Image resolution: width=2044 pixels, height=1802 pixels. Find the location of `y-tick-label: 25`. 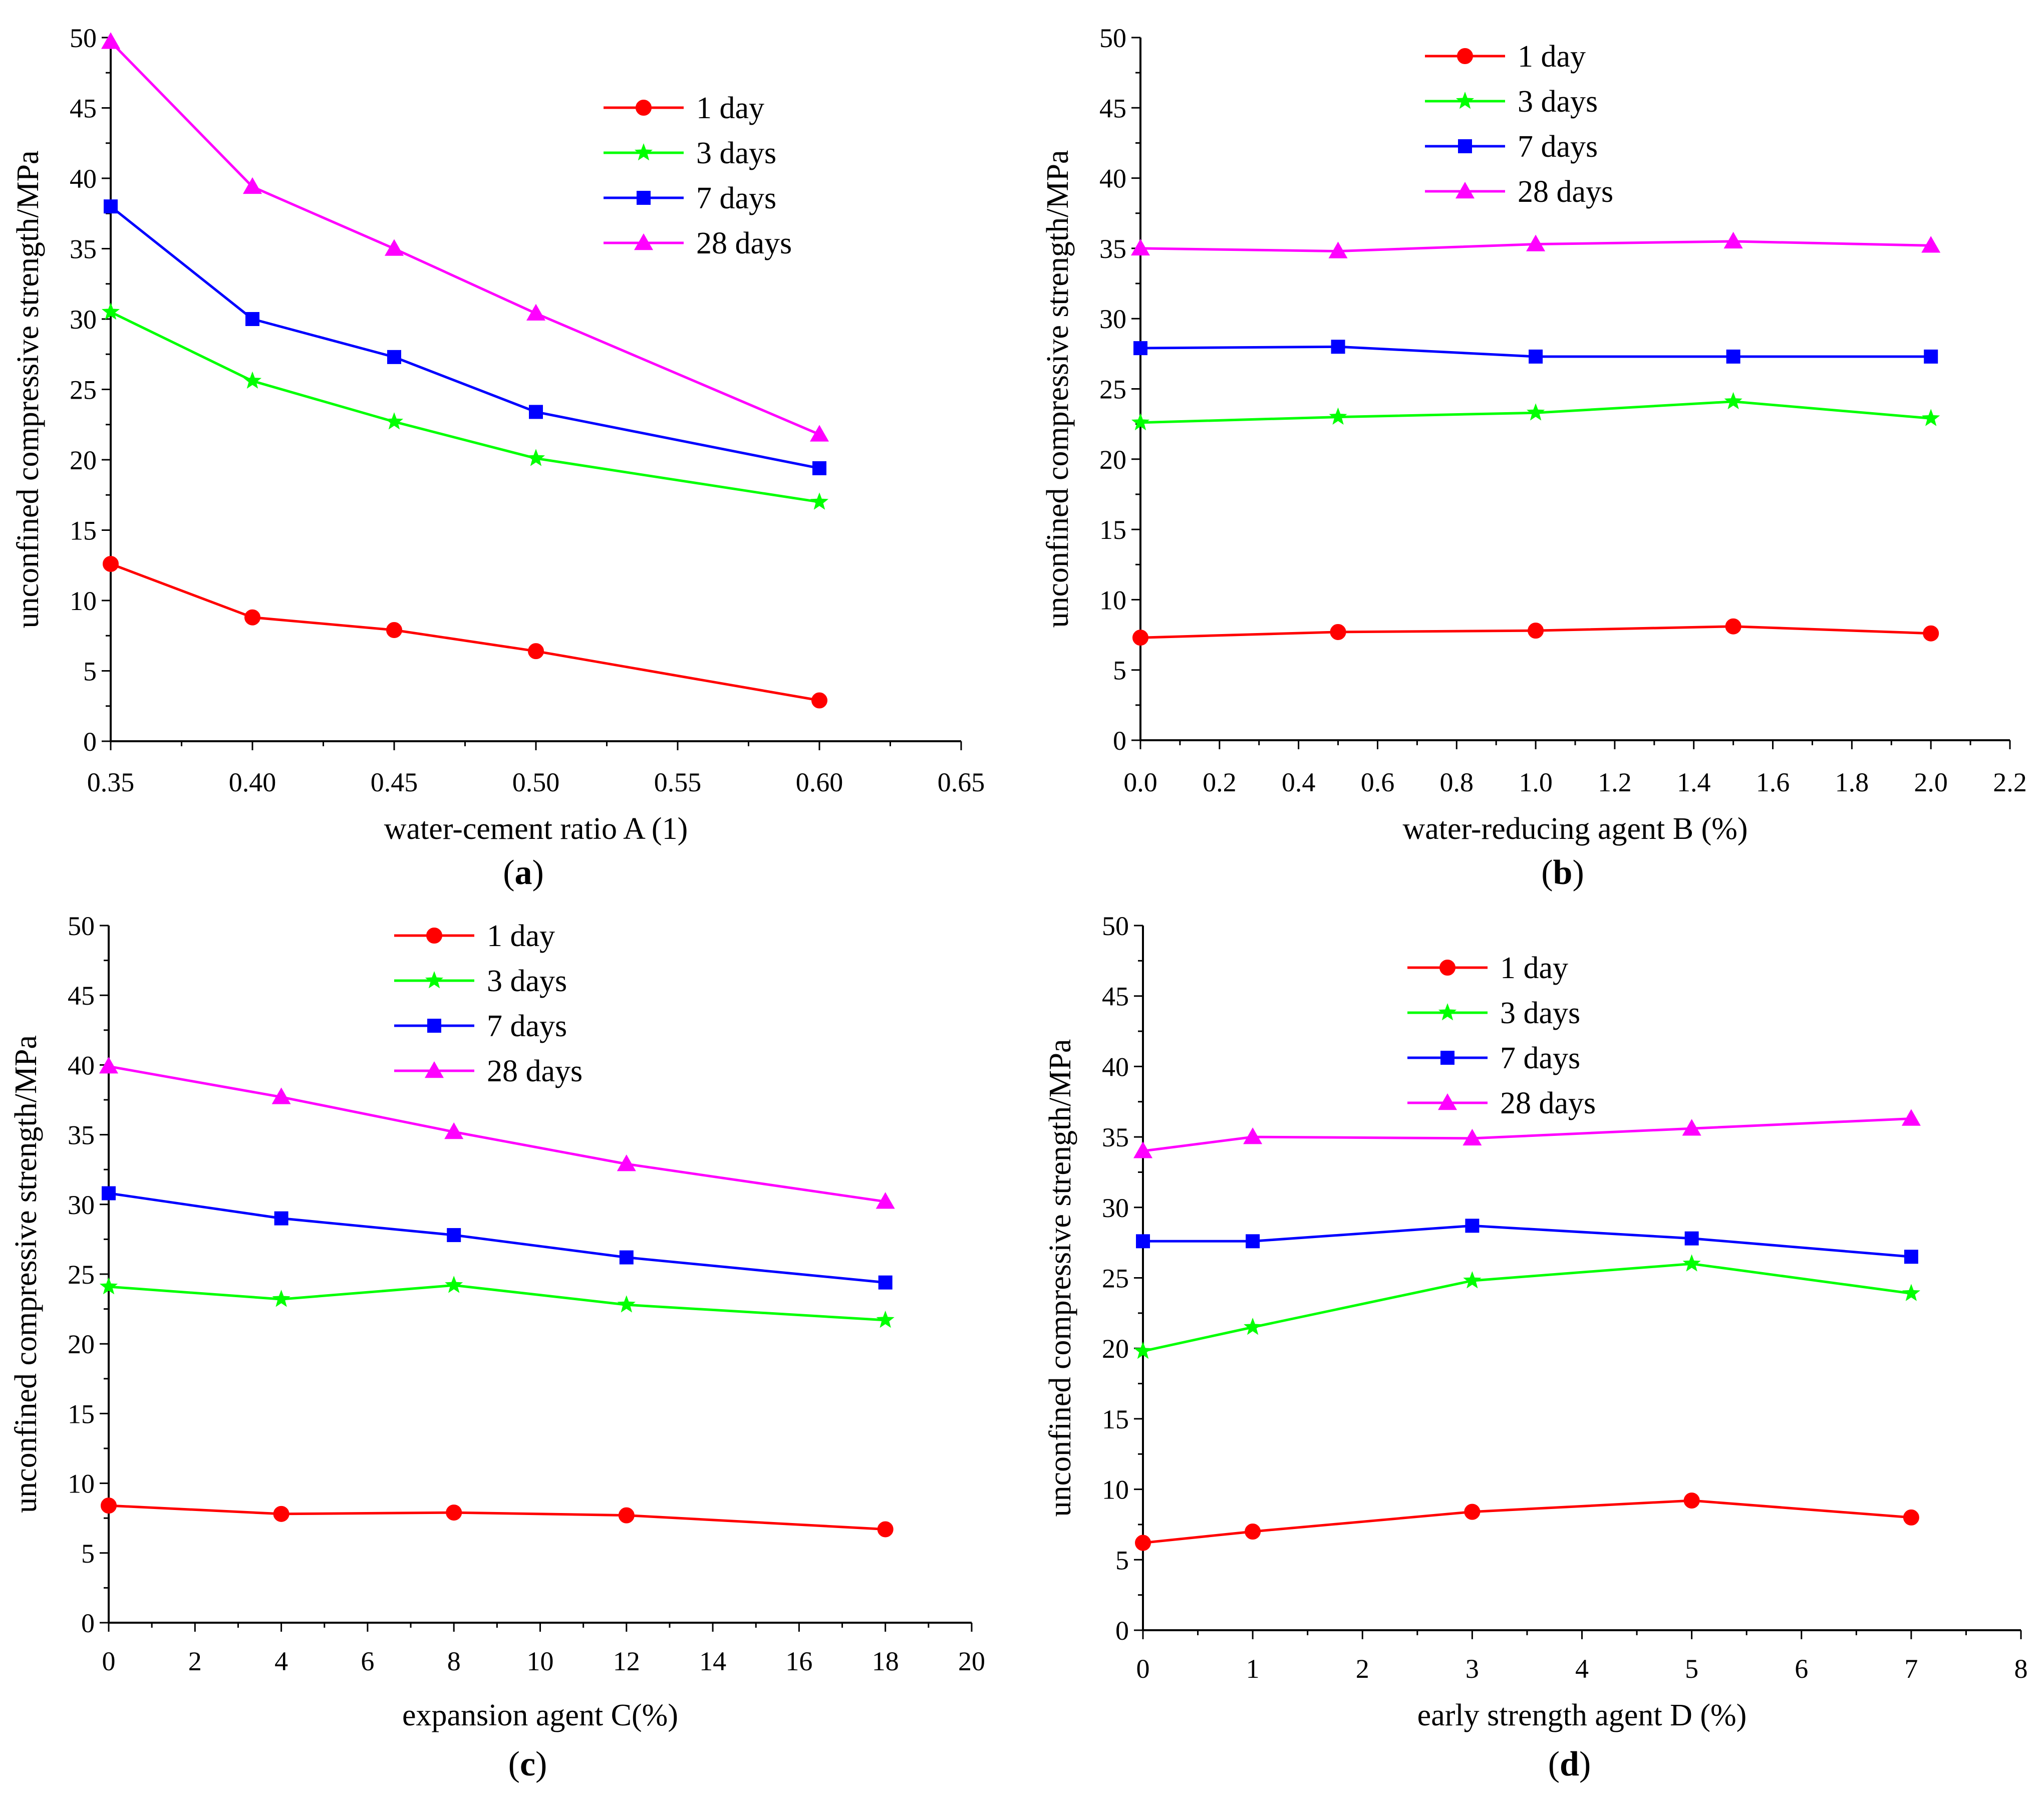

y-tick-label: 25 is located at coordinates (81, 1275).